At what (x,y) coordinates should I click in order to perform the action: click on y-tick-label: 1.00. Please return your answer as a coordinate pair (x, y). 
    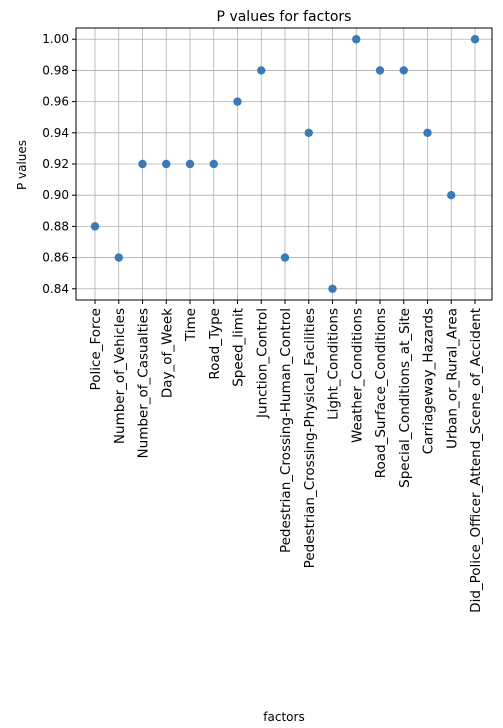
    Looking at the image, I should click on (55, 39).